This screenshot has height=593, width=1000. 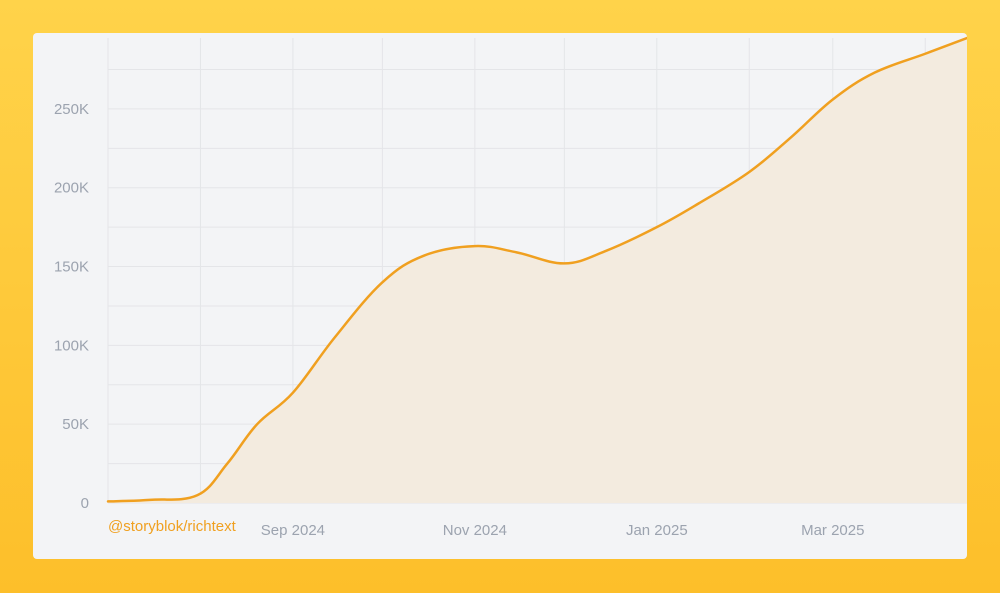 What do you see at coordinates (475, 530) in the screenshot?
I see `x-tick-label: Nov 2024` at bounding box center [475, 530].